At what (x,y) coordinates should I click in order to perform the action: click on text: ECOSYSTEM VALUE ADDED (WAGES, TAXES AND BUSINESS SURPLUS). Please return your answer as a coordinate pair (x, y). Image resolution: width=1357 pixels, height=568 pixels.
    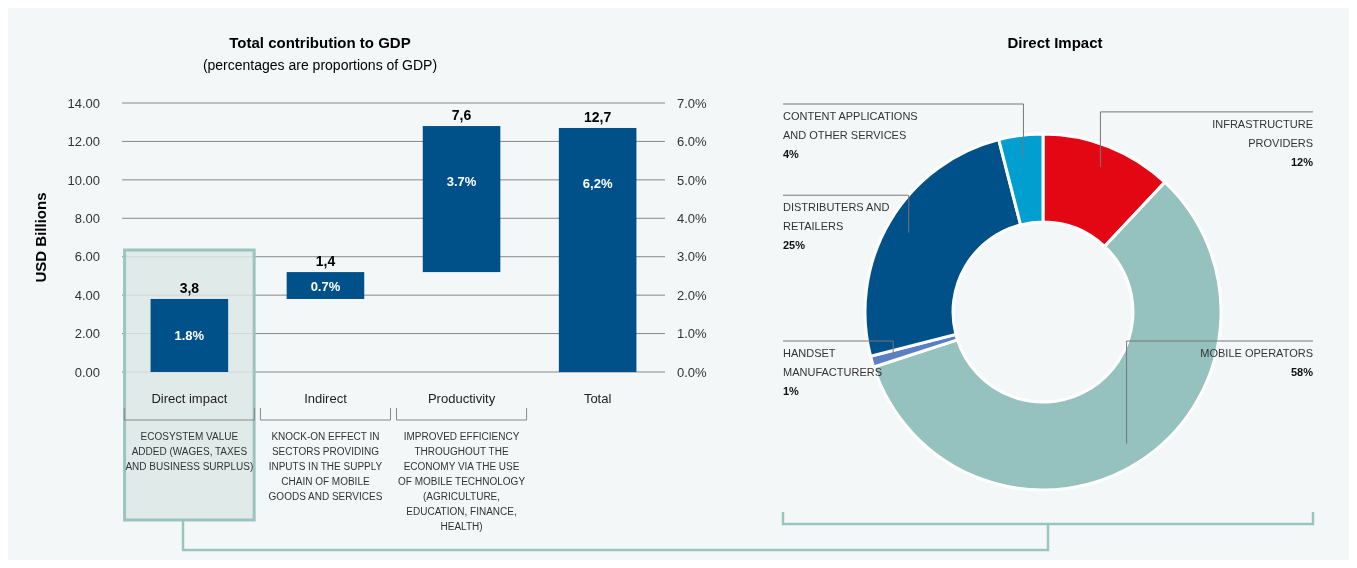
    Looking at the image, I should click on (189, 451).